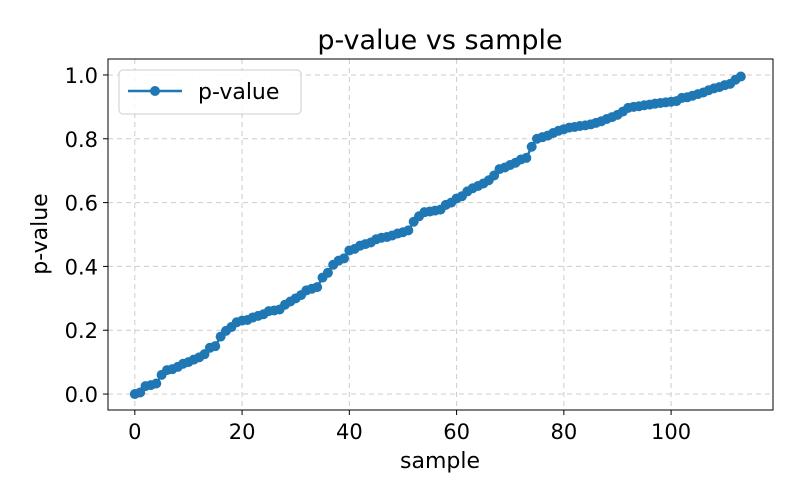 The image size is (800, 500). What do you see at coordinates (238, 92) in the screenshot?
I see `legend-label: p-value` at bounding box center [238, 92].